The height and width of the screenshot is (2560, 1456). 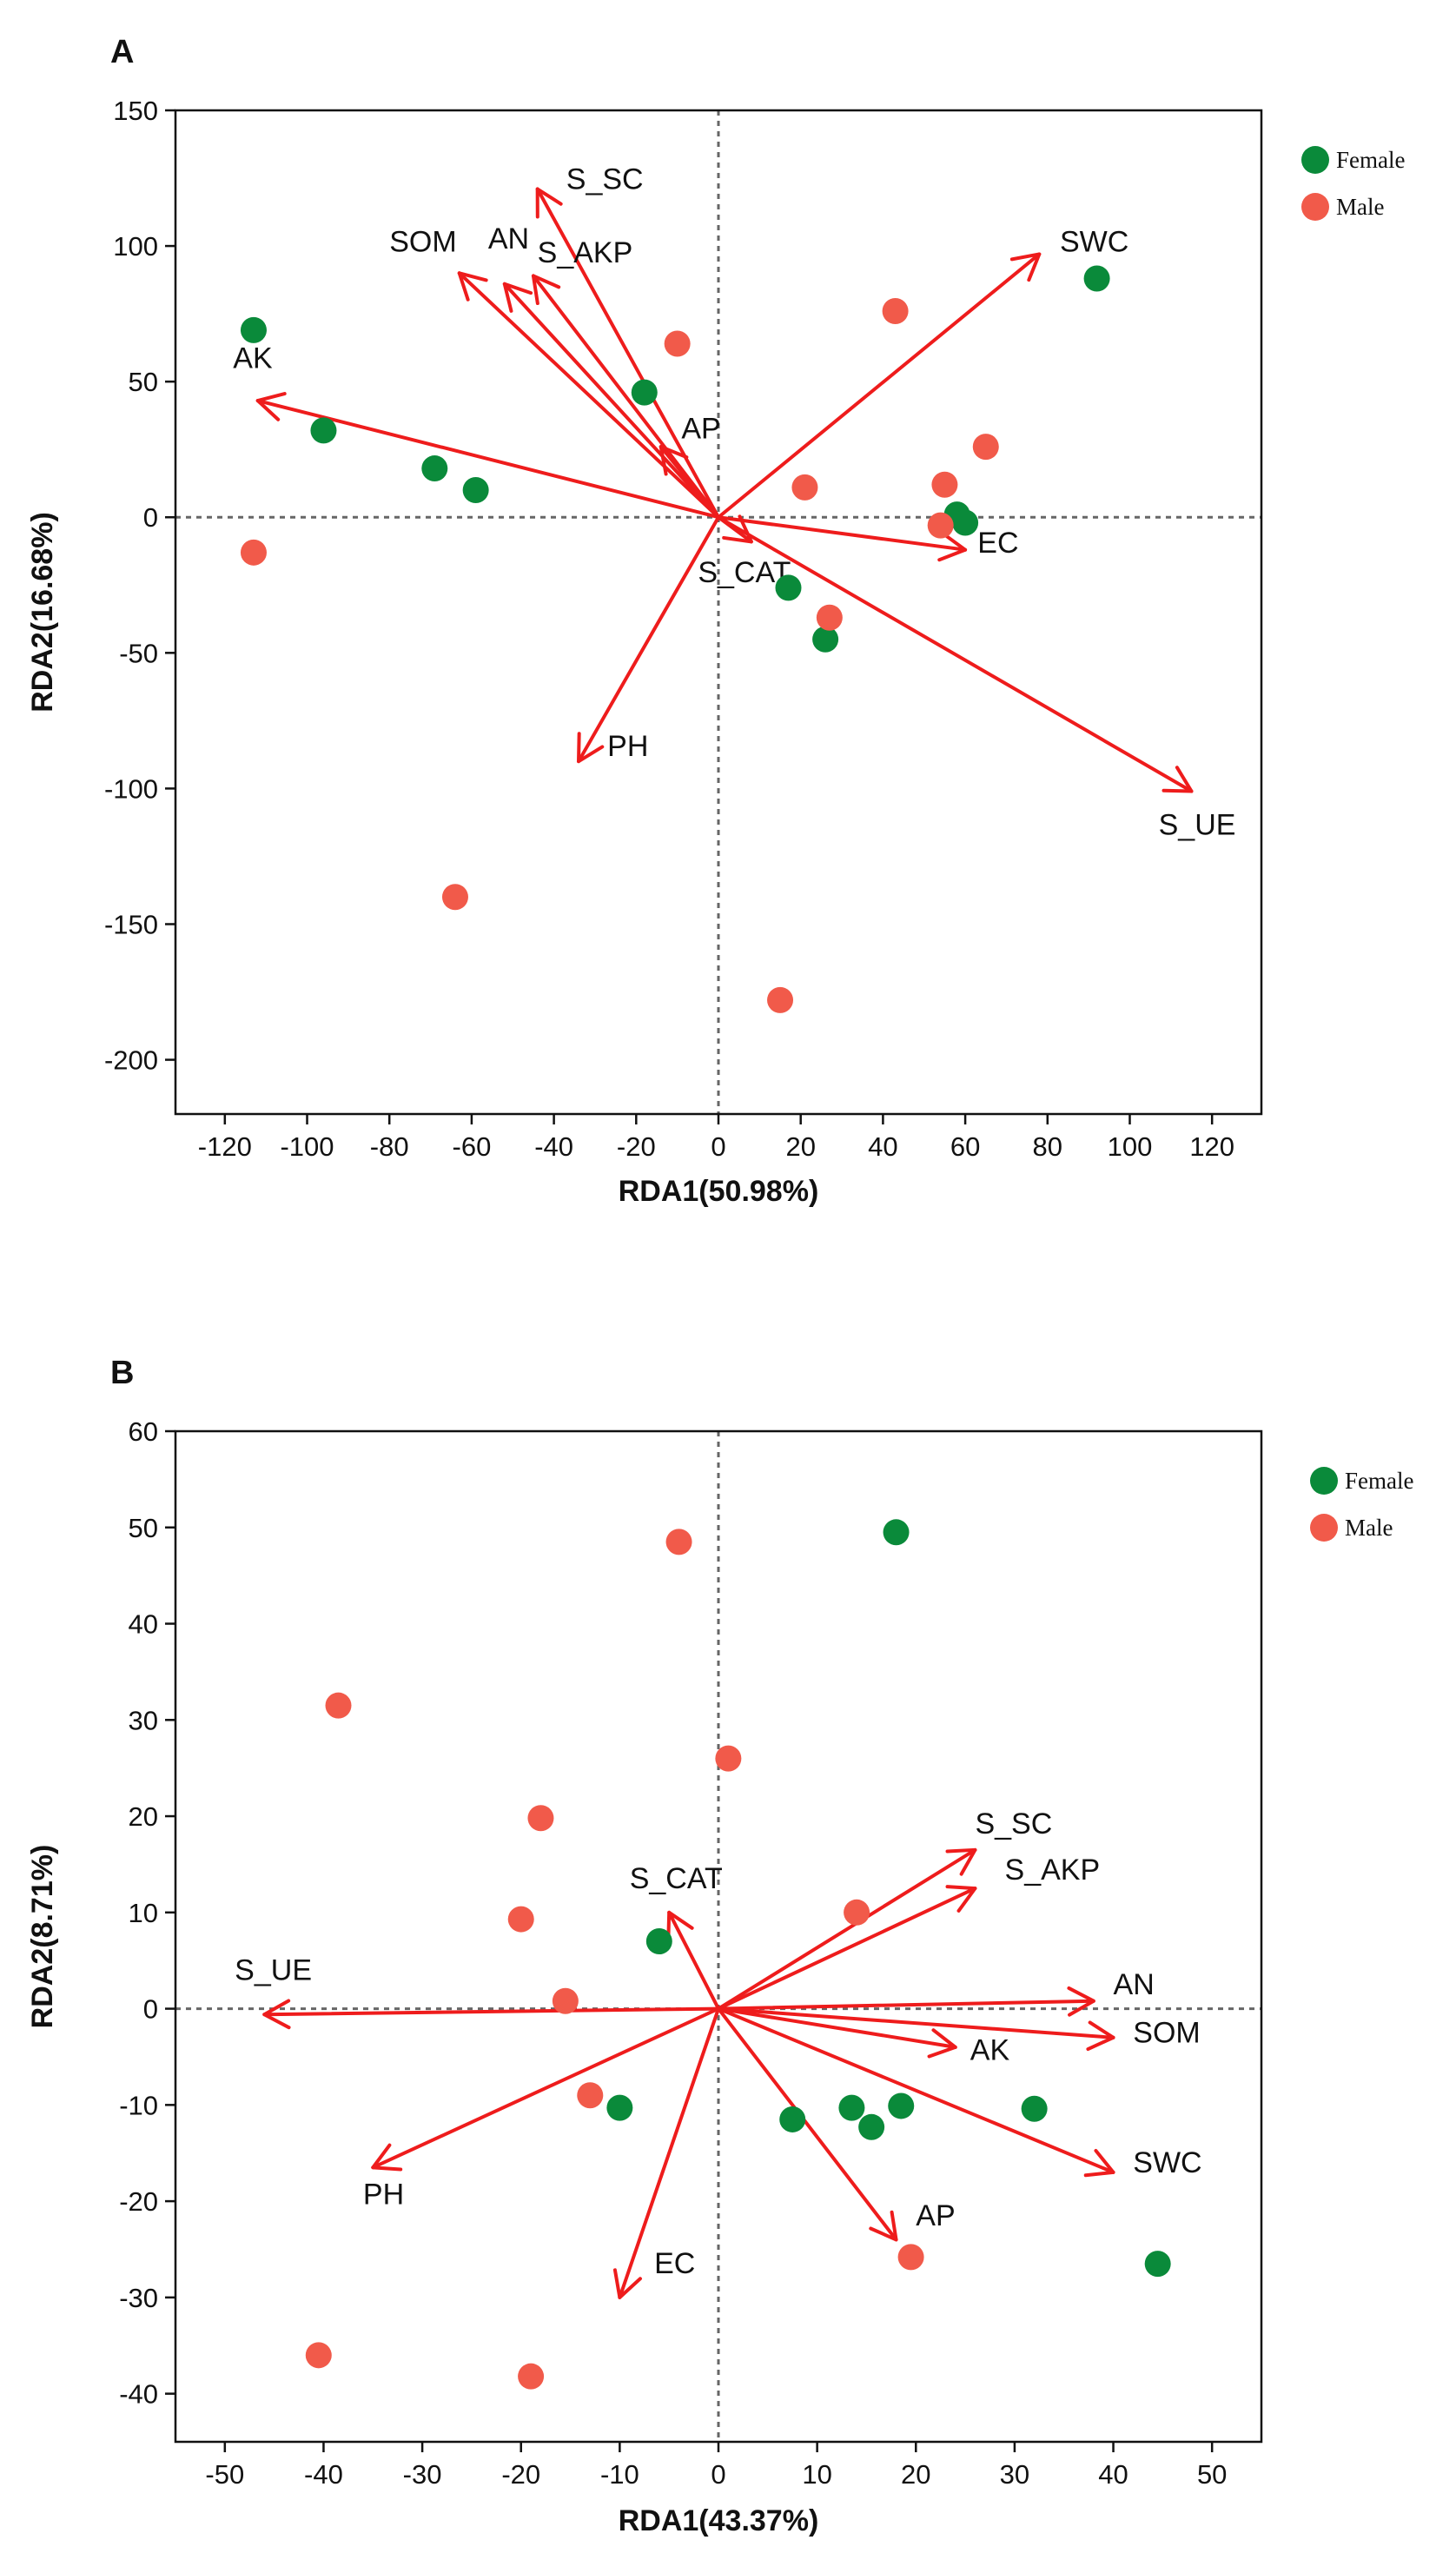 What do you see at coordinates (138, 2394) in the screenshot?
I see `panel-b-y-tick-label: -40` at bounding box center [138, 2394].